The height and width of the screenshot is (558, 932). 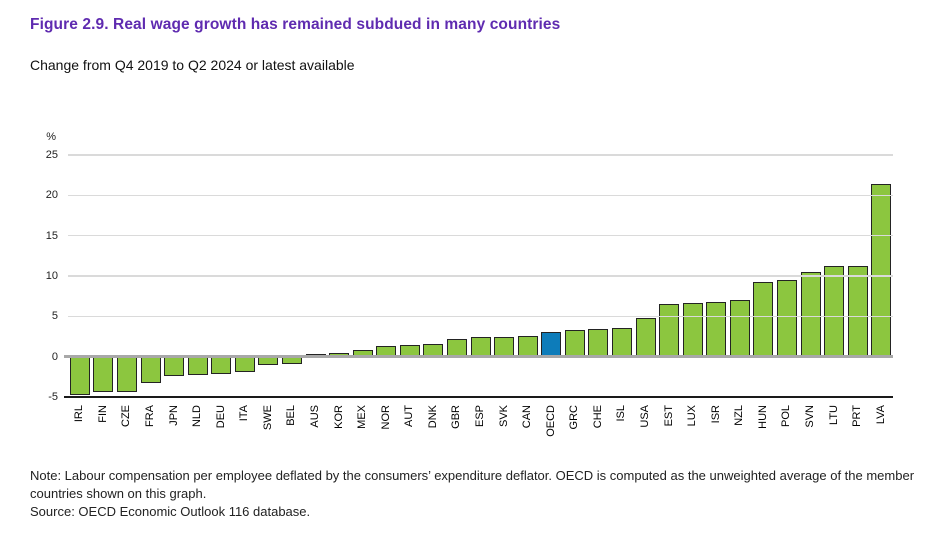 What do you see at coordinates (409, 416) in the screenshot?
I see `x-label-aut: AUT` at bounding box center [409, 416].